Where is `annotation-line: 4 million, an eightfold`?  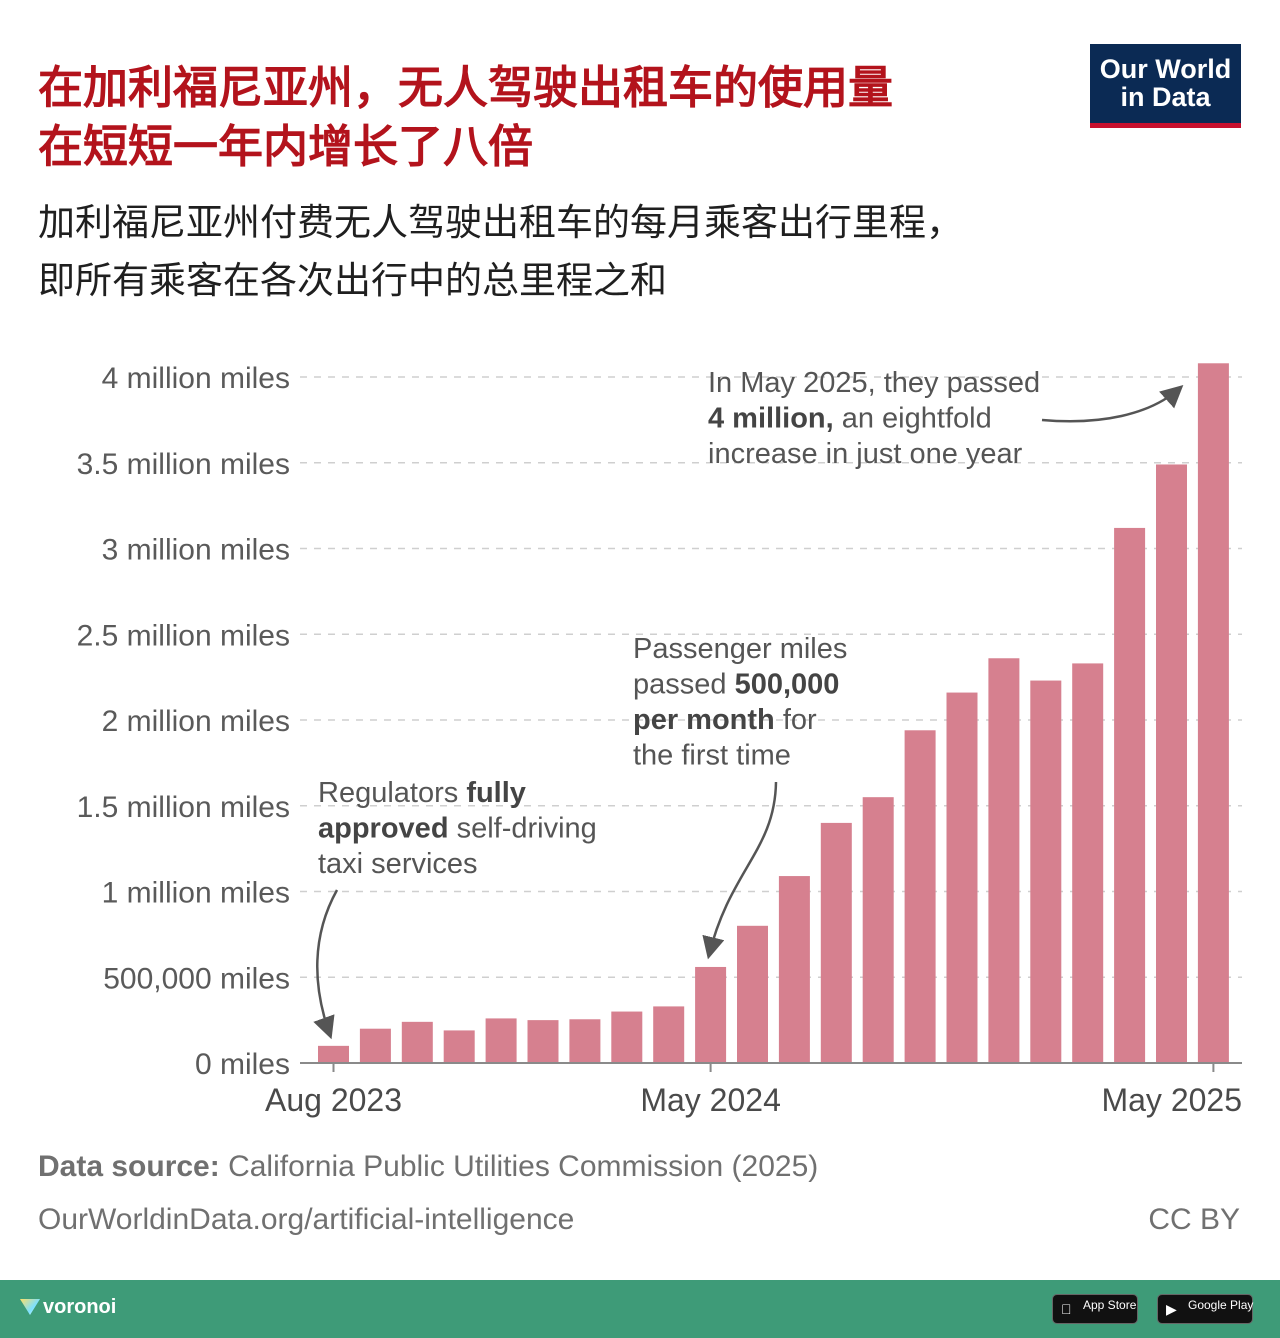
annotation-line: 4 million, an eightfold is located at coordinates (850, 419).